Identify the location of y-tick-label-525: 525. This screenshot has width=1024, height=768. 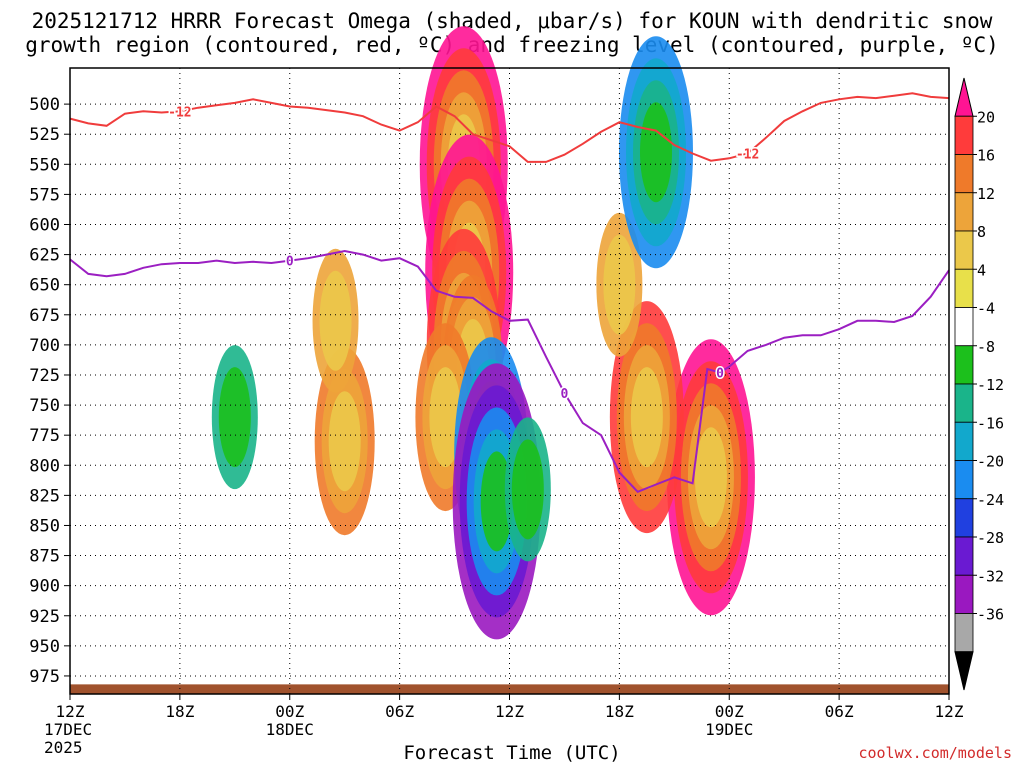
(44, 135).